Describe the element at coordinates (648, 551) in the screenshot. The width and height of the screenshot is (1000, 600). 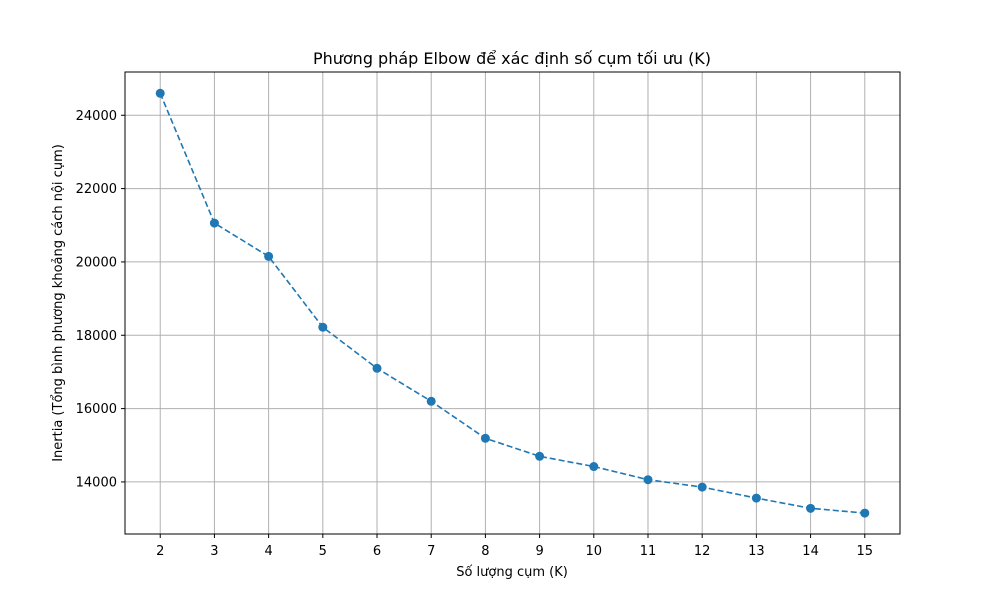
I see `x-tick-label: 11` at that location.